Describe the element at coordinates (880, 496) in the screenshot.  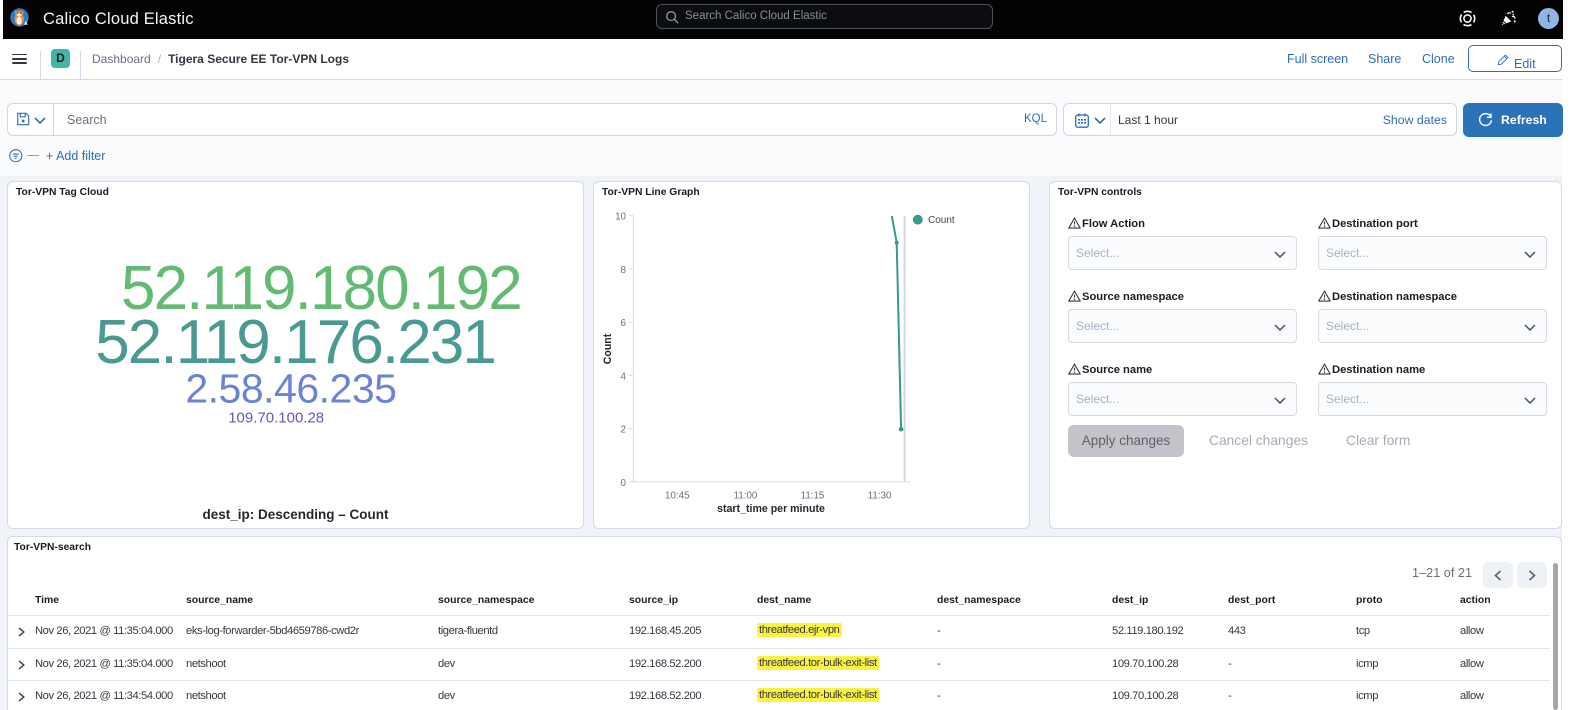
I see `svg-text: 11:30` at that location.